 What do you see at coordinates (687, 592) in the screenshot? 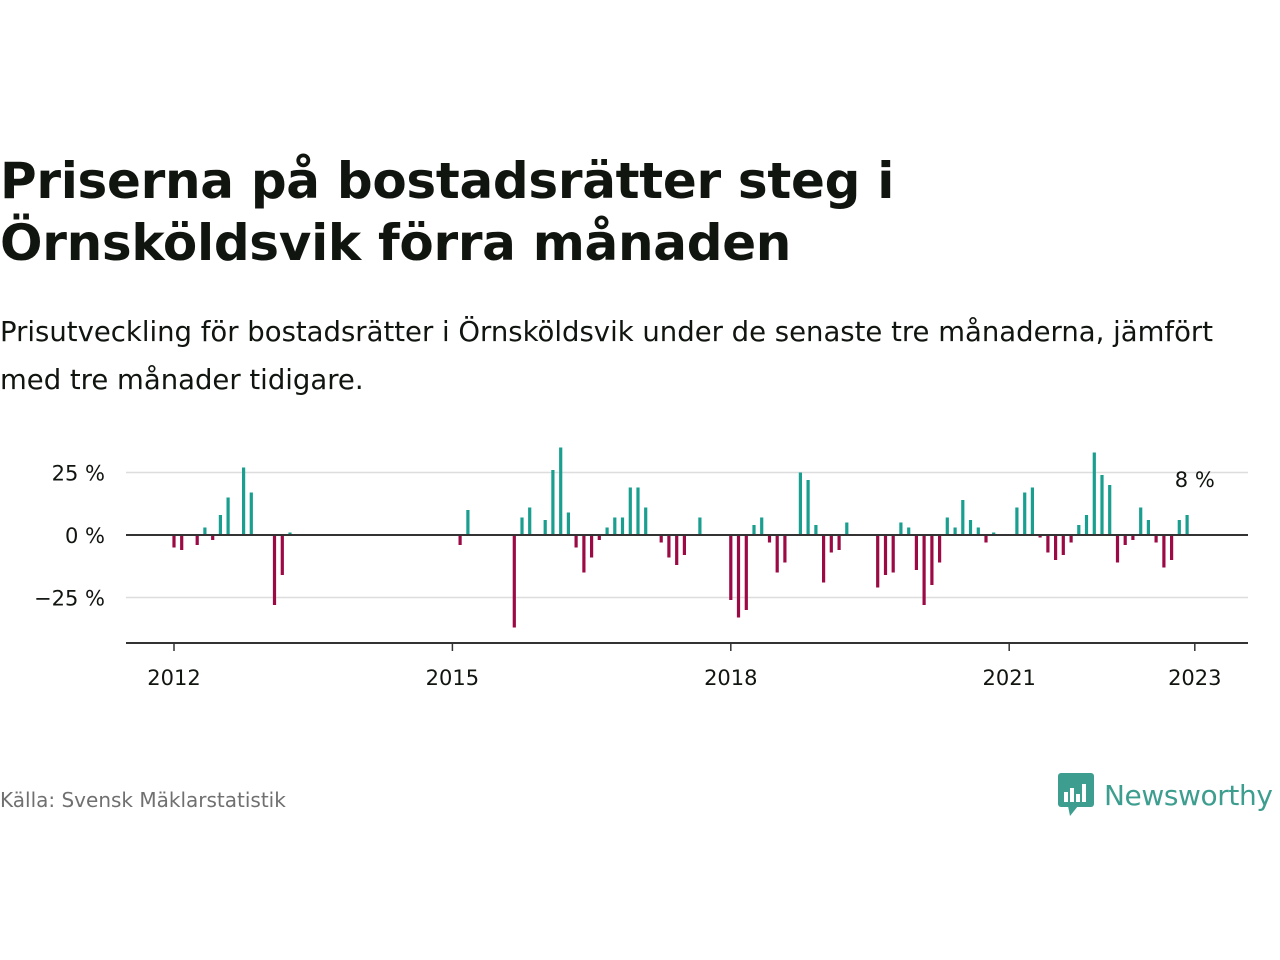
I see `axes` at bounding box center [687, 592].